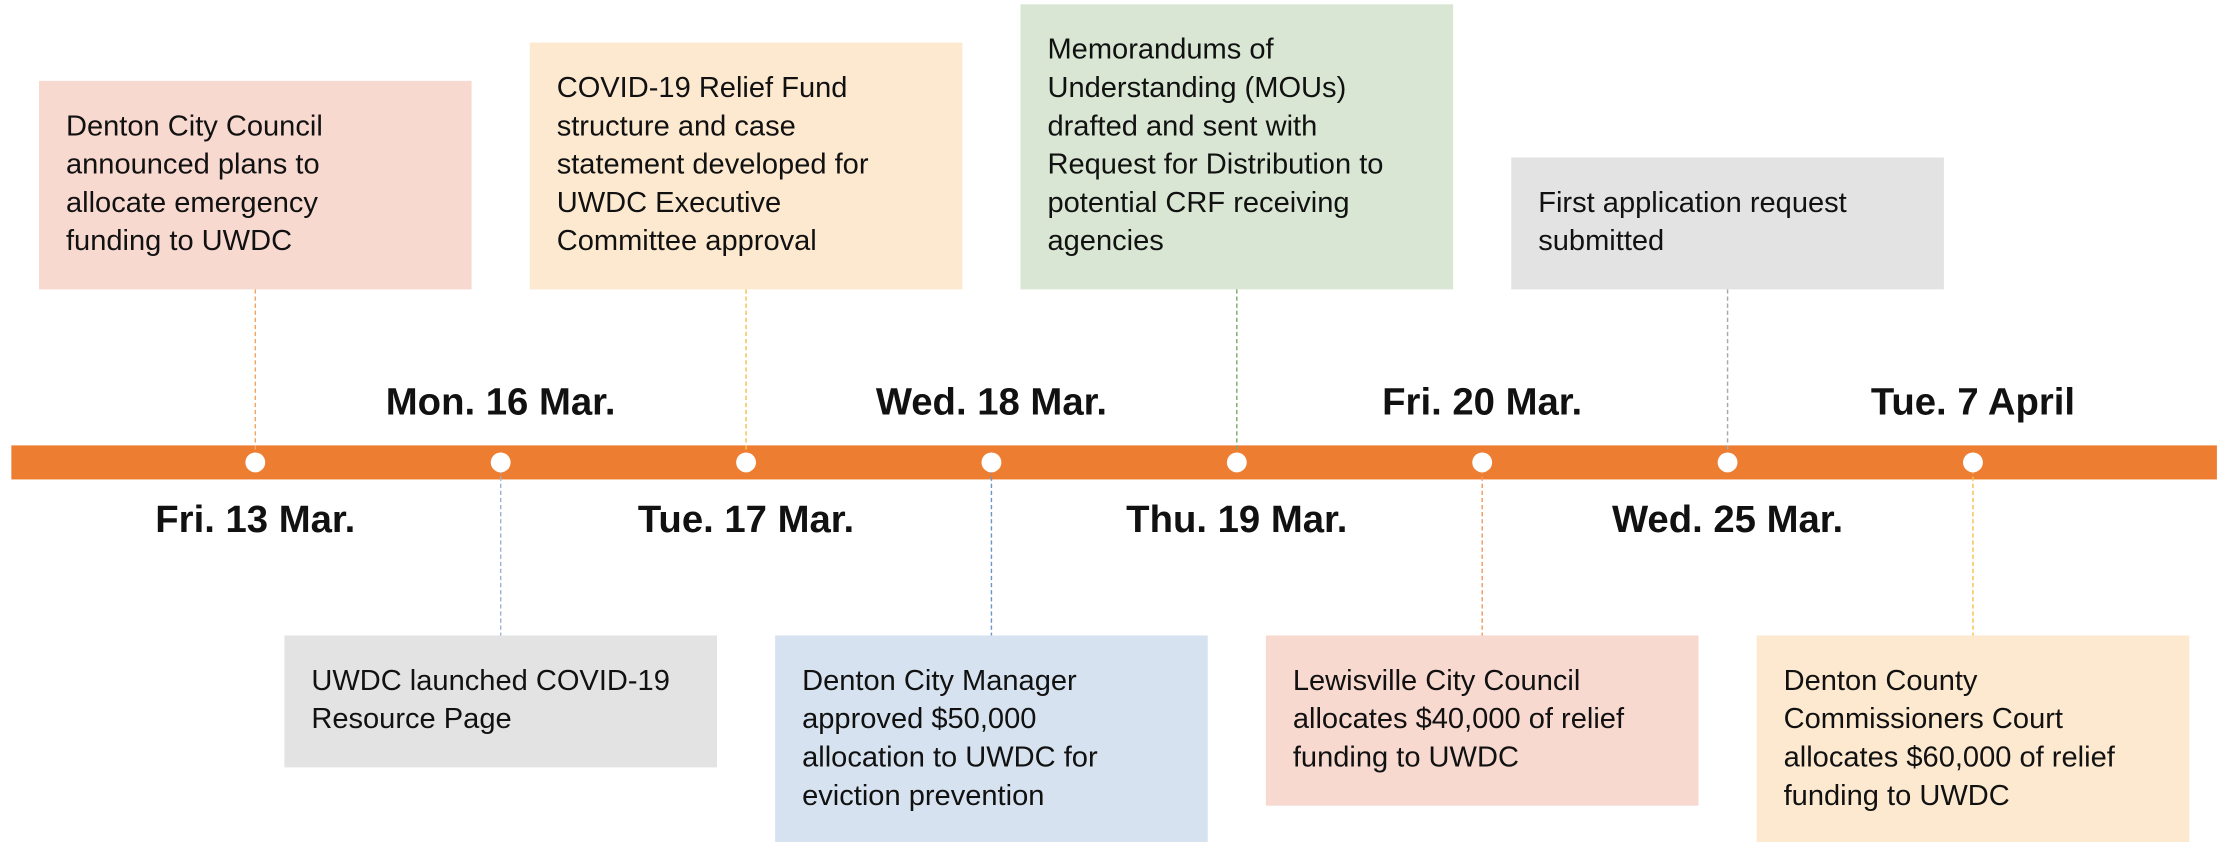 The image size is (2224, 842). What do you see at coordinates (1160, 50) in the screenshot?
I see `event-text: Memorandums of` at bounding box center [1160, 50].